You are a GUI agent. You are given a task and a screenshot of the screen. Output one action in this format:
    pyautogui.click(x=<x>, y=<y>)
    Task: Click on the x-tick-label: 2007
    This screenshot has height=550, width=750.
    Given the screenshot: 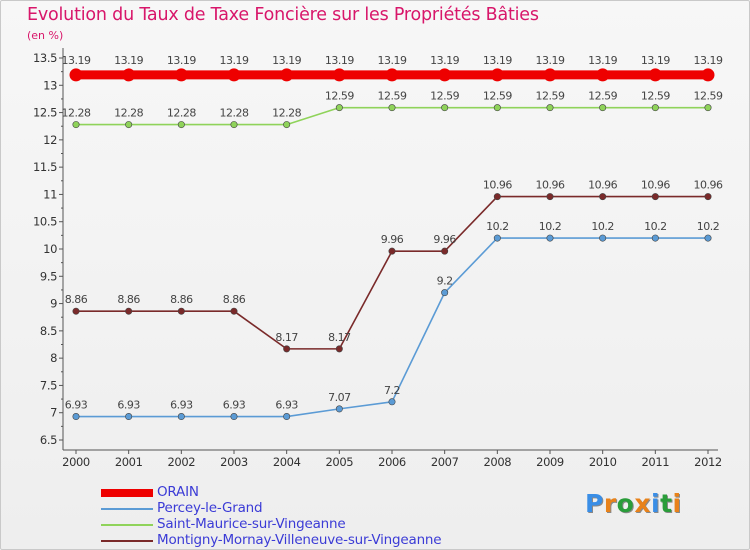 What is the action you would take?
    pyautogui.click(x=445, y=462)
    